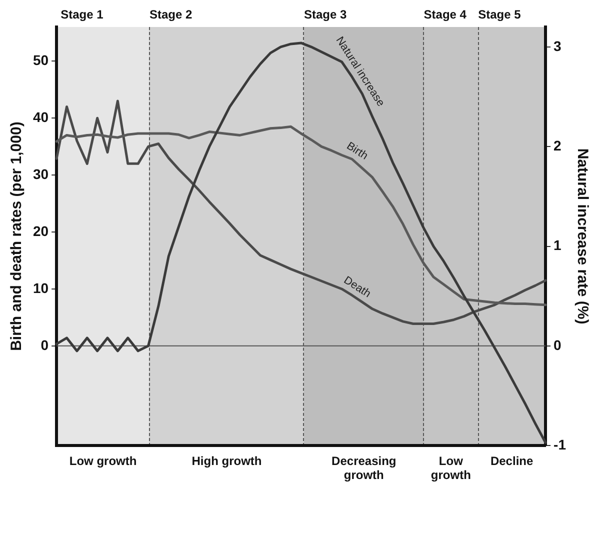 The height and width of the screenshot is (544, 599). What do you see at coordinates (40, 174) in the screenshot?
I see `y-tick-label: 30` at bounding box center [40, 174].